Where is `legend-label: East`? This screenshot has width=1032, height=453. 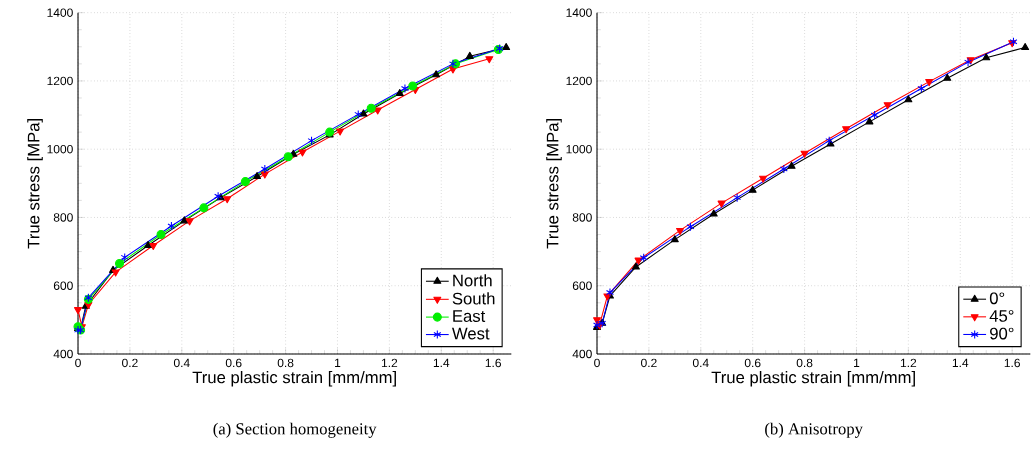 legend-label: East is located at coordinates (469, 316).